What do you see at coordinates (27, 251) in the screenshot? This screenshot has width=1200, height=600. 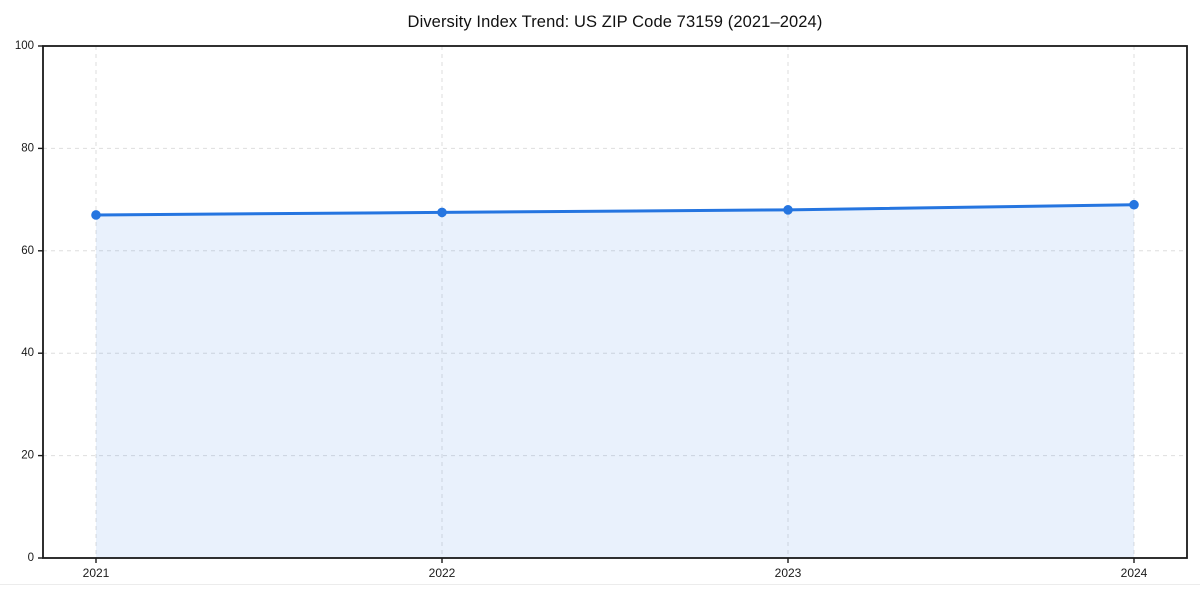 I see `y-tick-label: 60` at bounding box center [27, 251].